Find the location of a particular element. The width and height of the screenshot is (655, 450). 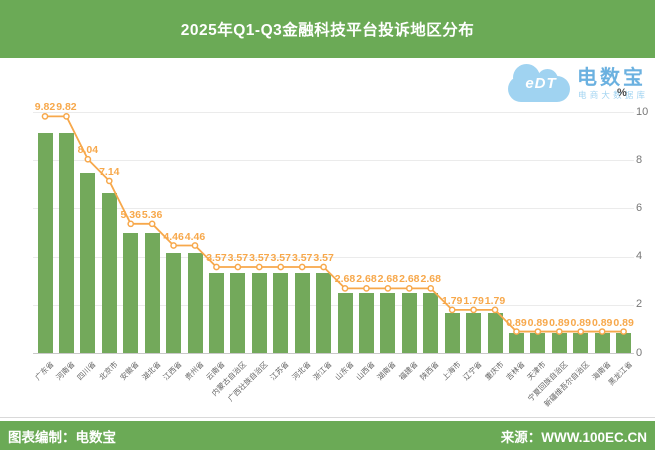

y-axis-tick: 2 is located at coordinates (639, 304).